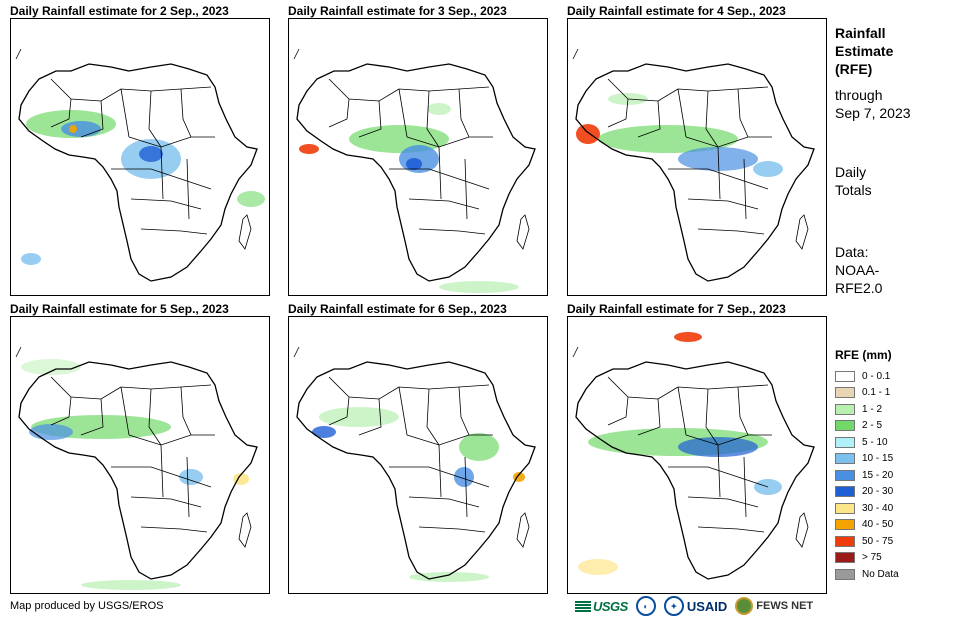 This screenshot has width=967, height=626. What do you see at coordinates (857, 270) in the screenshot?
I see `data-source-line: NOAA-` at bounding box center [857, 270].